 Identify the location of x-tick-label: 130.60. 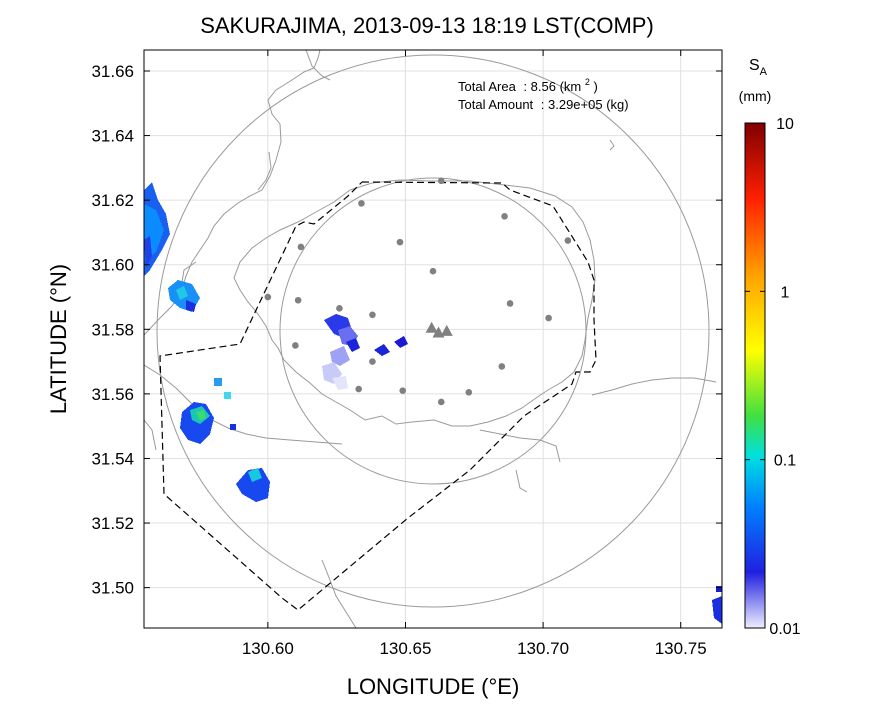
(268, 648).